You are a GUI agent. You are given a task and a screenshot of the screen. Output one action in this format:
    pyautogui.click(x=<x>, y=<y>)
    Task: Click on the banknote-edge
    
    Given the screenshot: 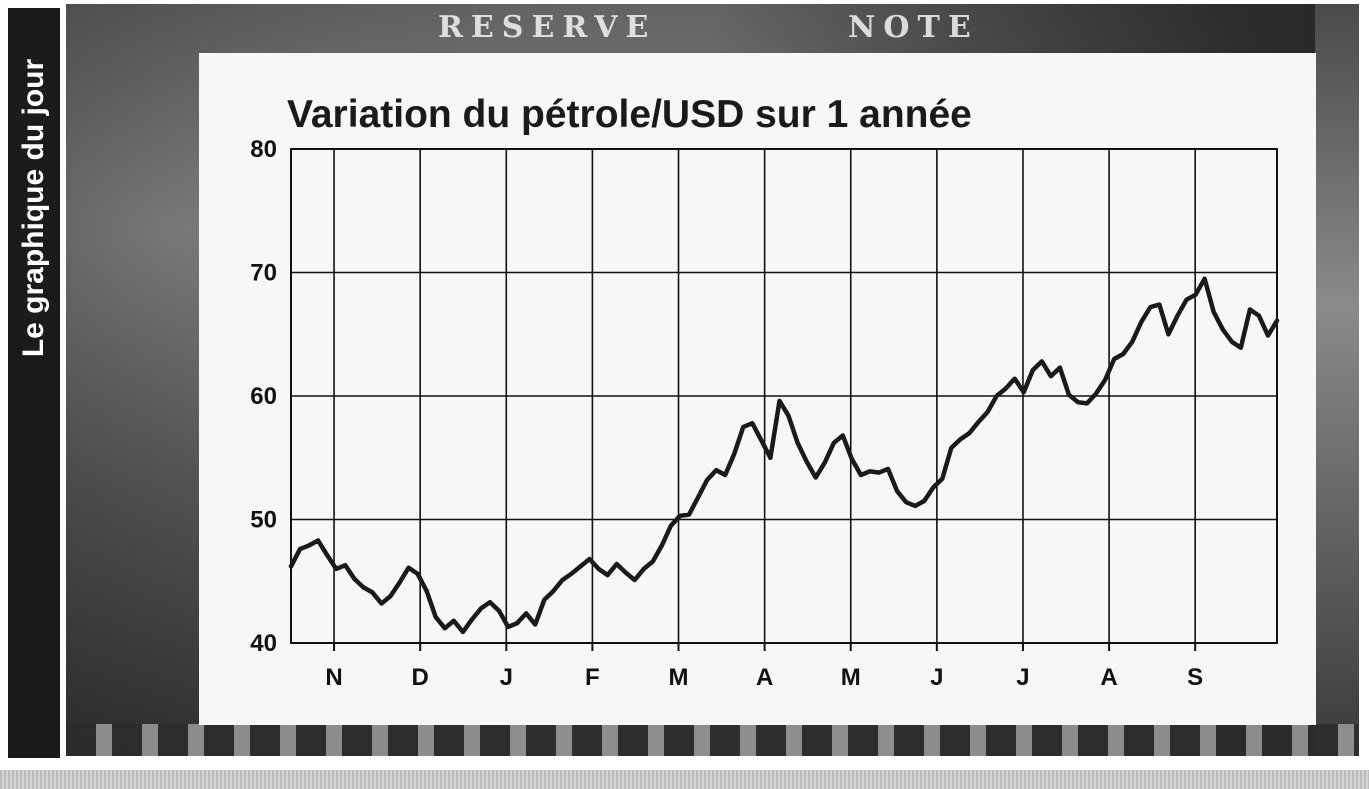 What is the action you would take?
    pyautogui.click(x=1337, y=380)
    